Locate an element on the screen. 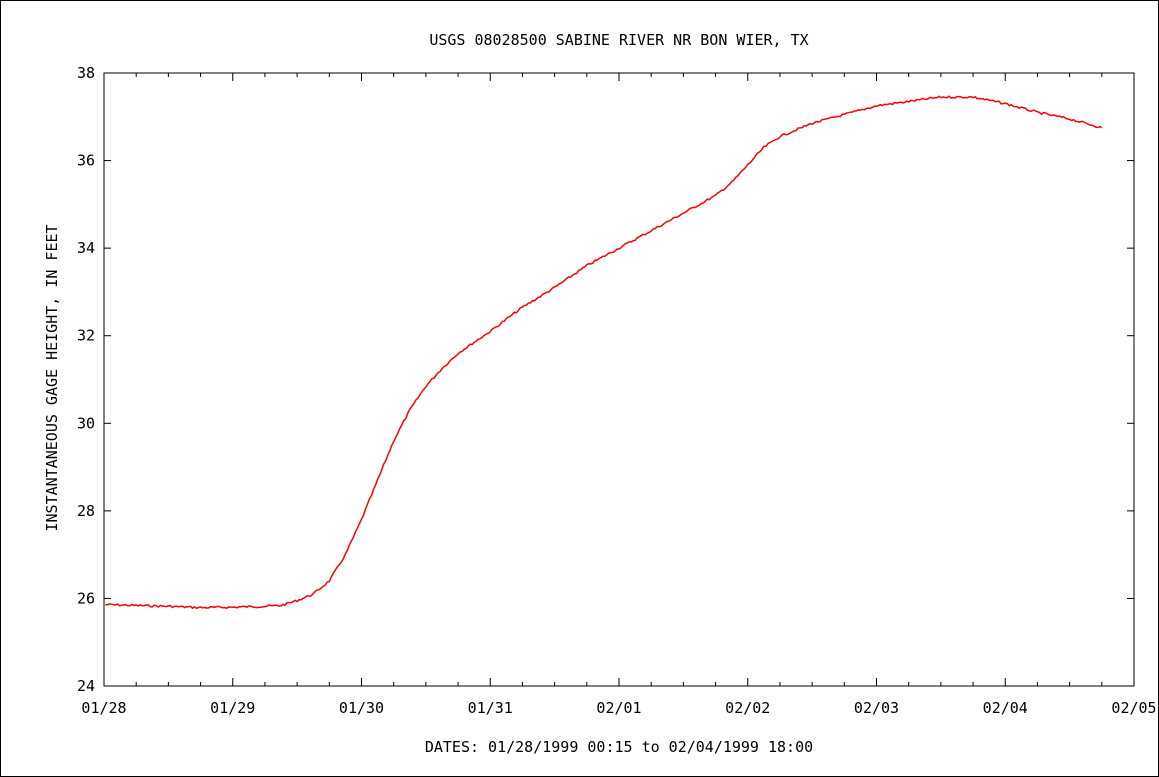 The image size is (1159, 777). x-tick-label: 02/04 is located at coordinates (1005, 708).